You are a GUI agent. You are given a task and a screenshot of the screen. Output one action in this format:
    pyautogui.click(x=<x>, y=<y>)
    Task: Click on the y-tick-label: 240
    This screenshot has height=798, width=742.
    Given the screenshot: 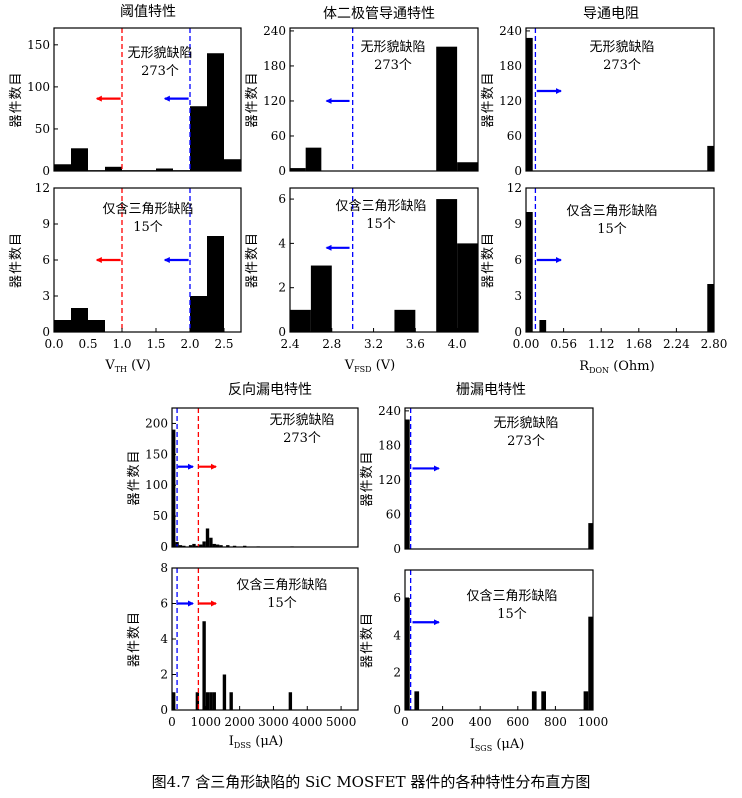 What is the action you would take?
    pyautogui.click(x=274, y=31)
    